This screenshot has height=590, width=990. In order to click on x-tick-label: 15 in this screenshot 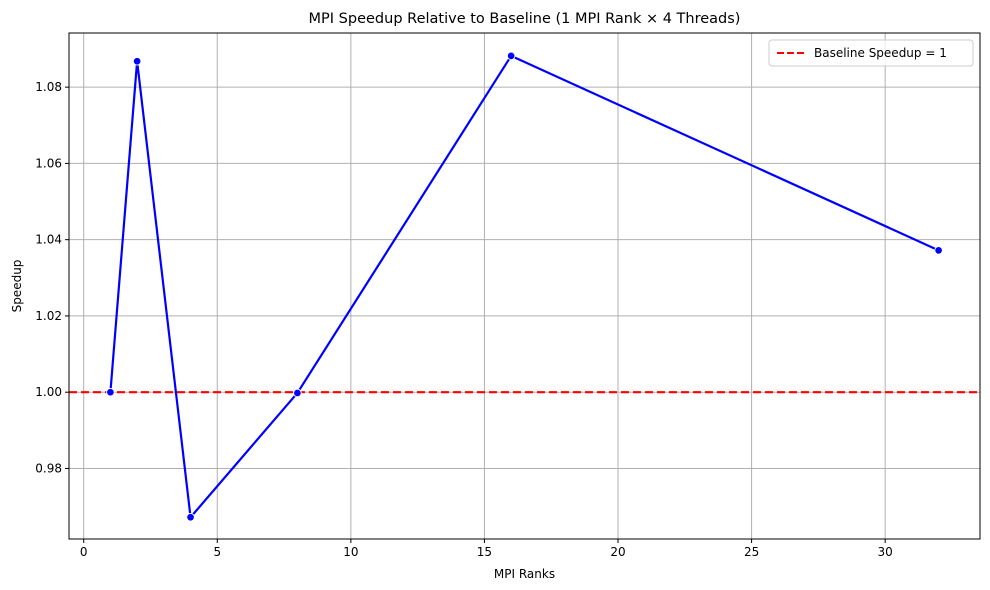, I will do `click(484, 552)`.